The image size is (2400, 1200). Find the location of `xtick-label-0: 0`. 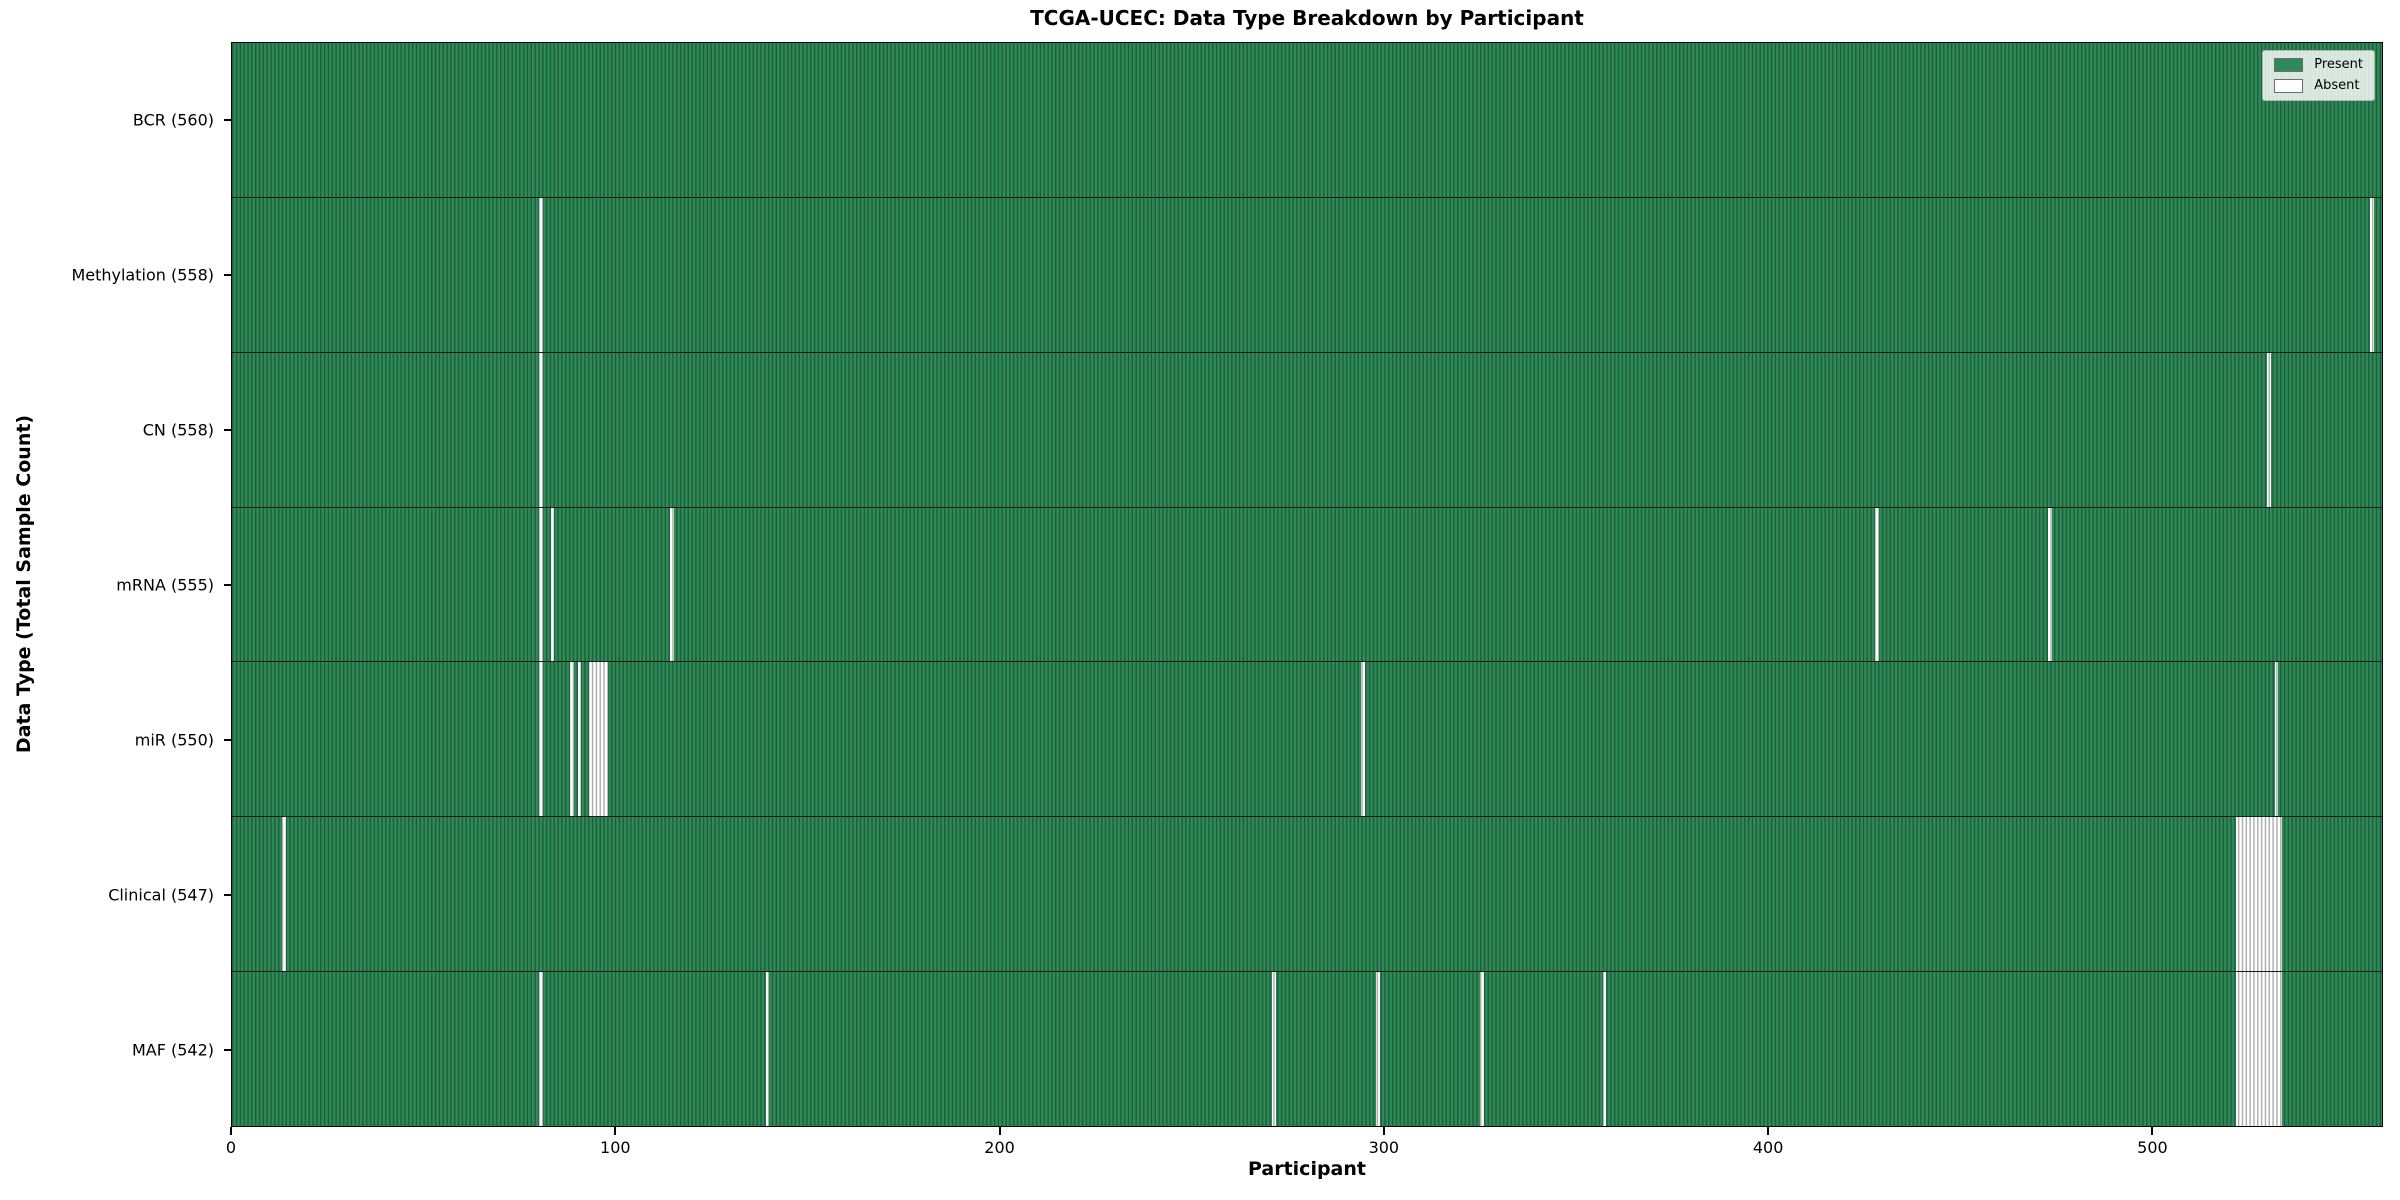

xtick-label-0: 0 is located at coordinates (231, 1147).